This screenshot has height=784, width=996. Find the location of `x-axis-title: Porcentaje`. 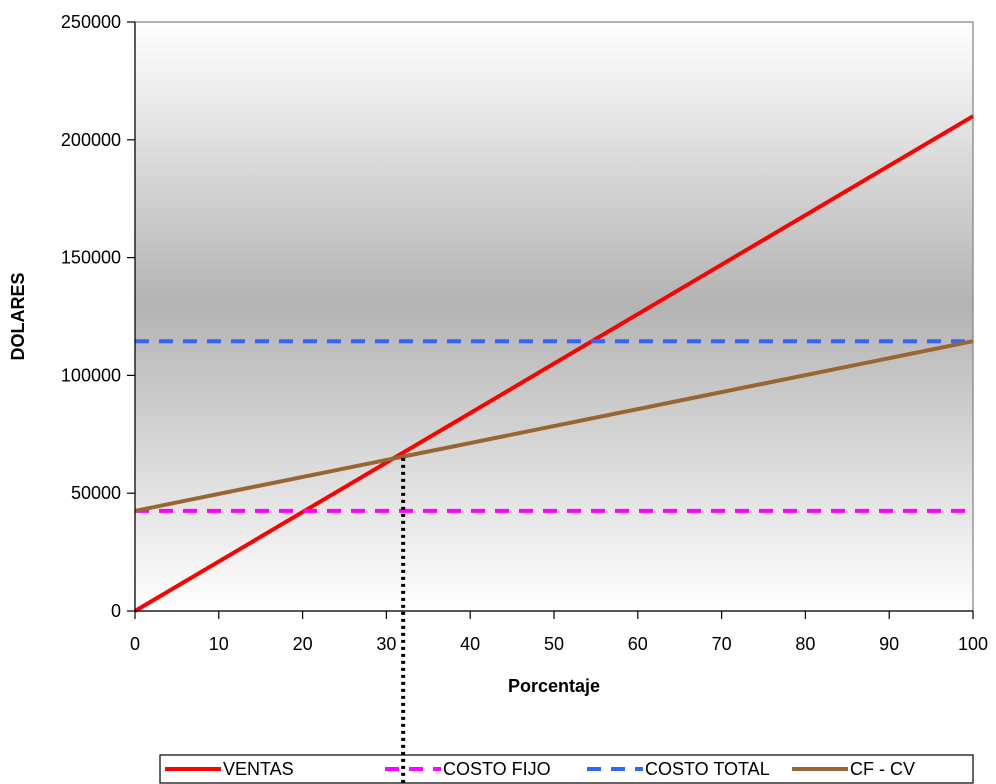

x-axis-title: Porcentaje is located at coordinates (554, 686).